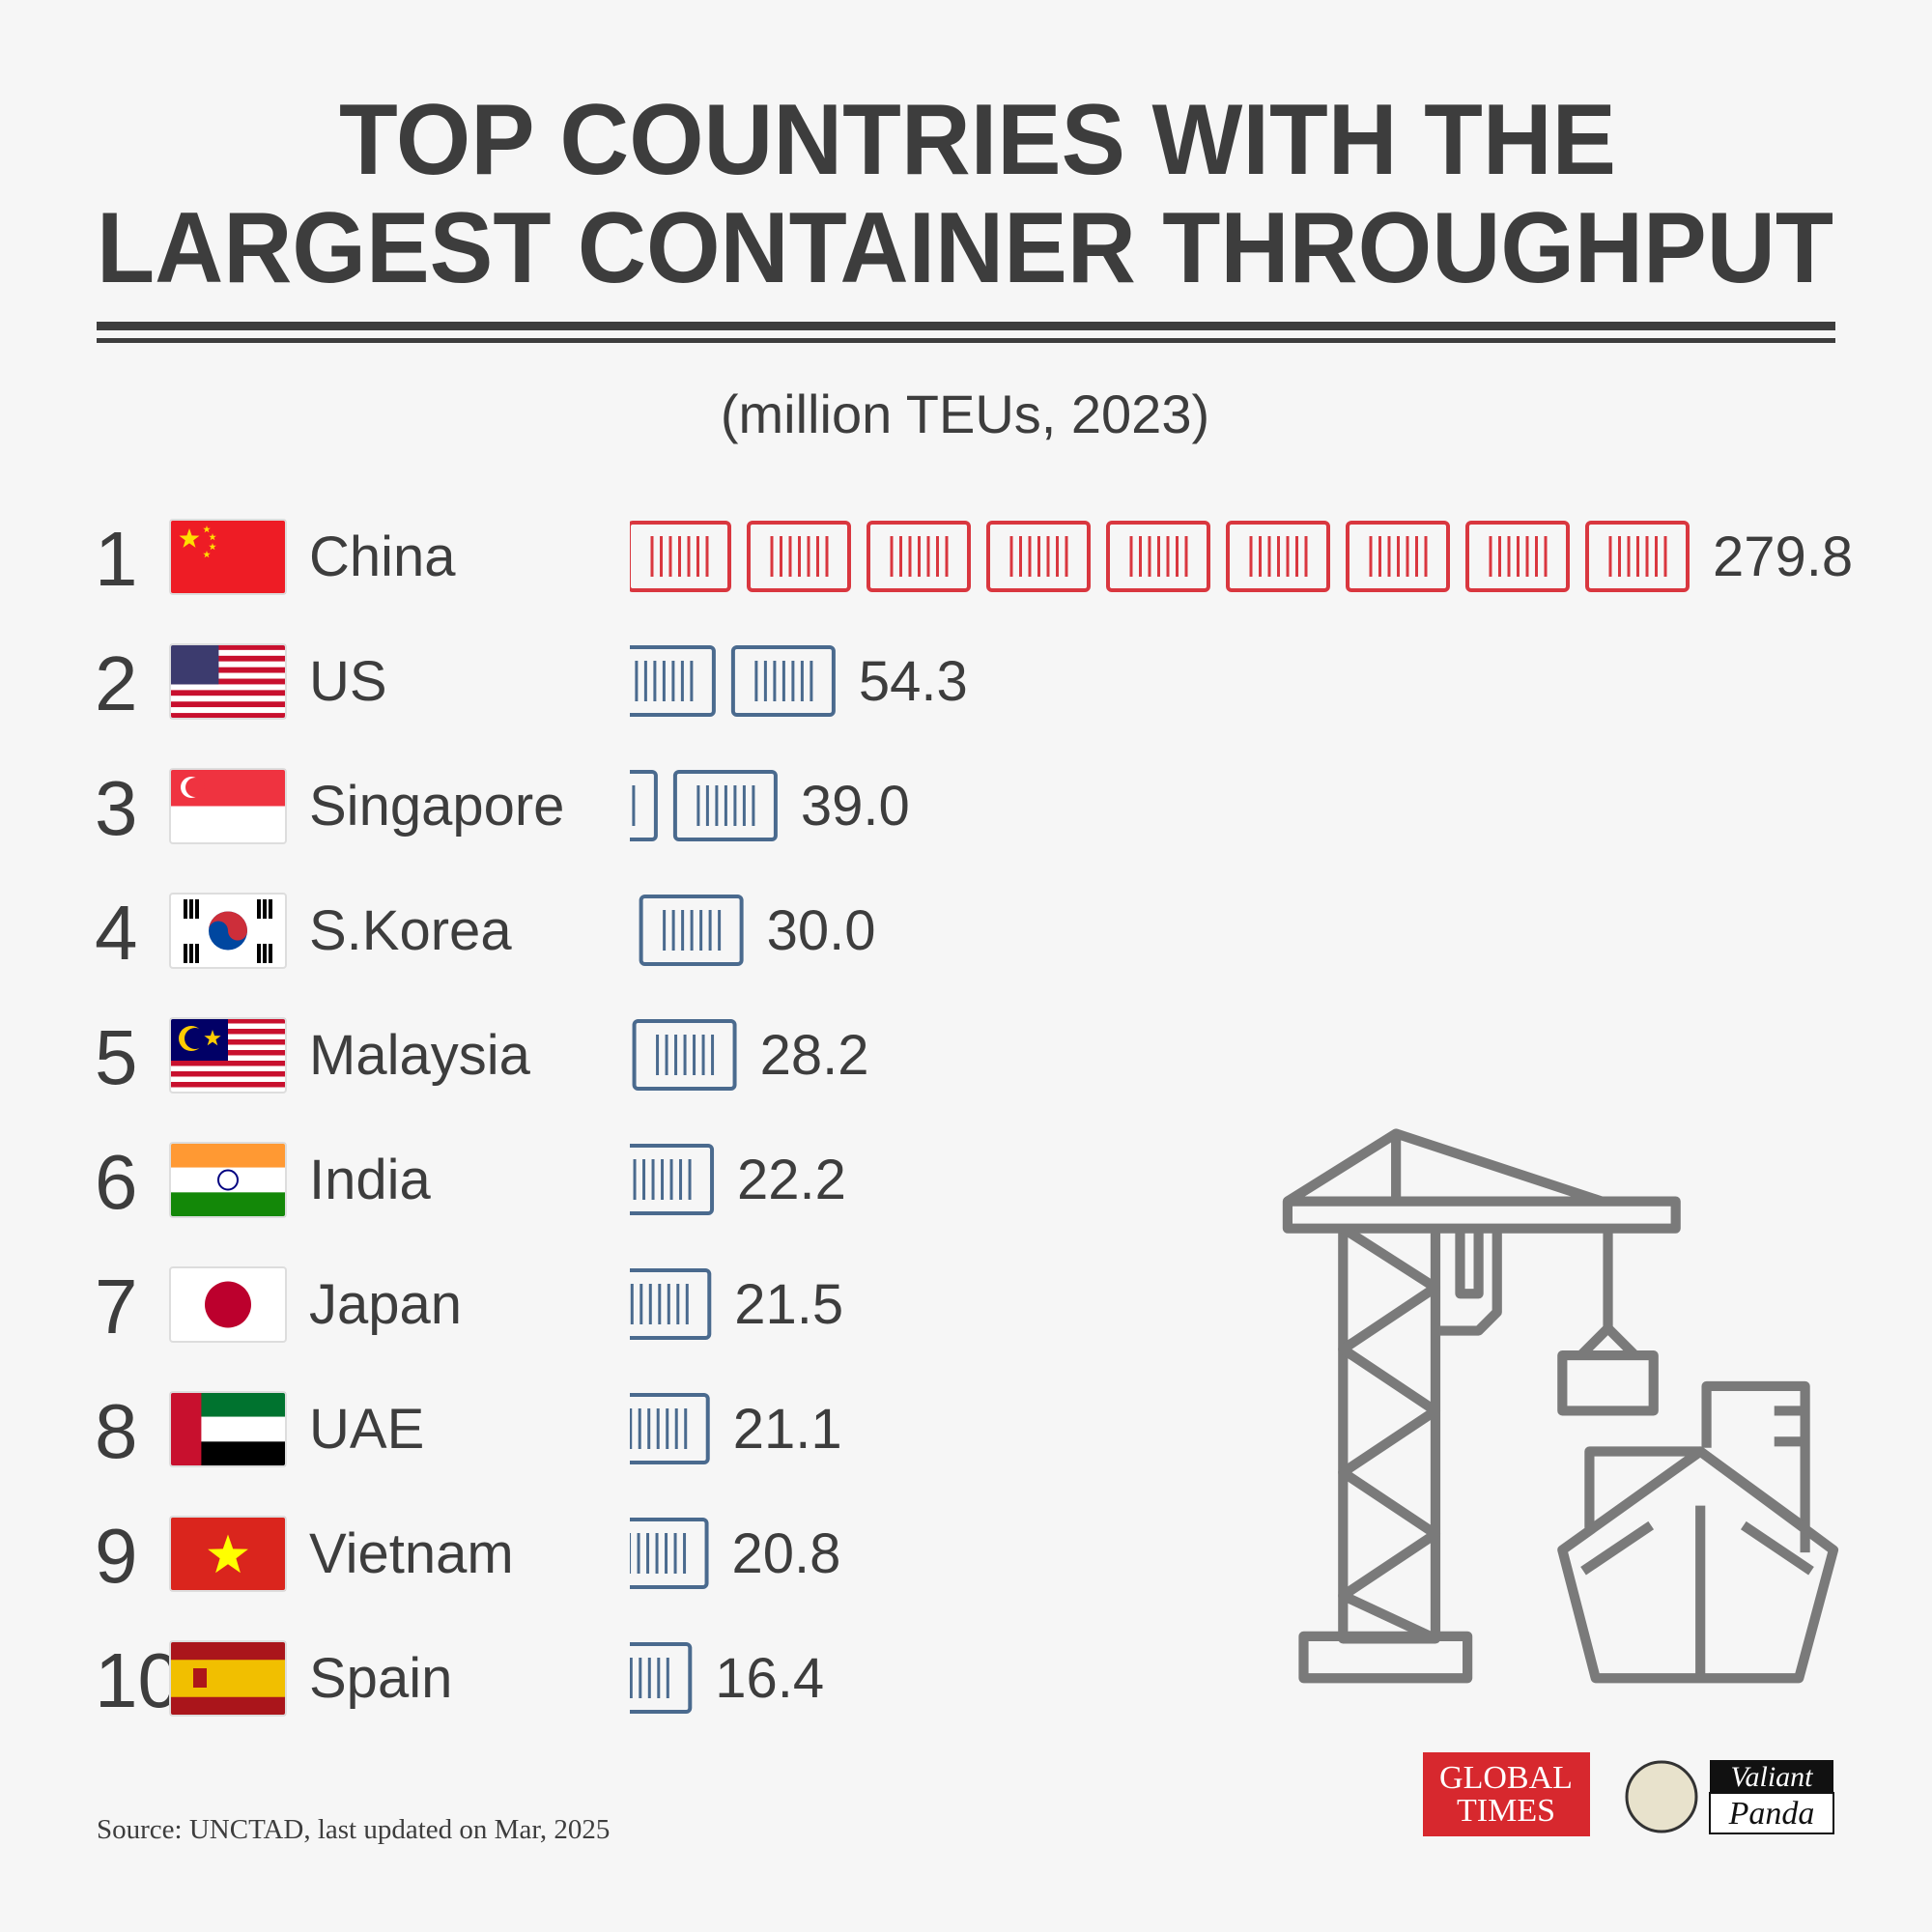 This screenshot has height=1932, width=1932. What do you see at coordinates (786, 1553) in the screenshot?
I see `value-label: 20.8` at bounding box center [786, 1553].